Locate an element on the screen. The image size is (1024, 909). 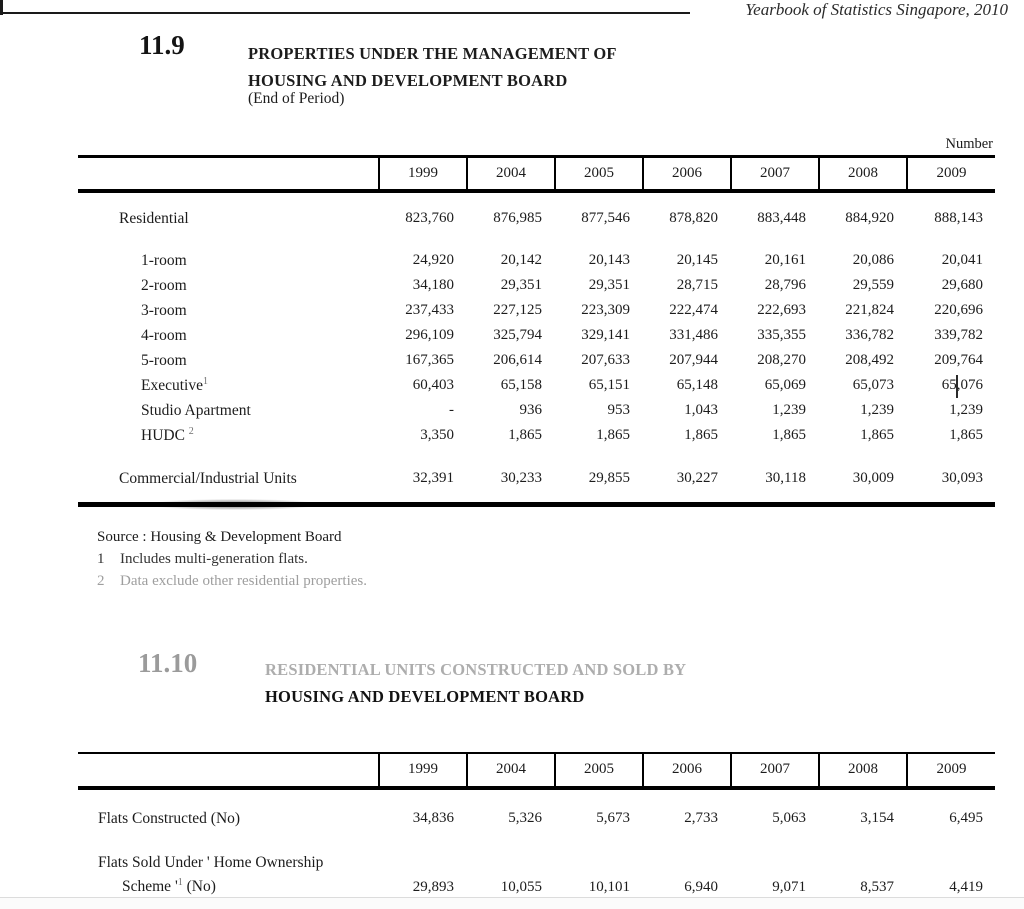
row-label: Commercial/Industrial Units is located at coordinates (208, 478).